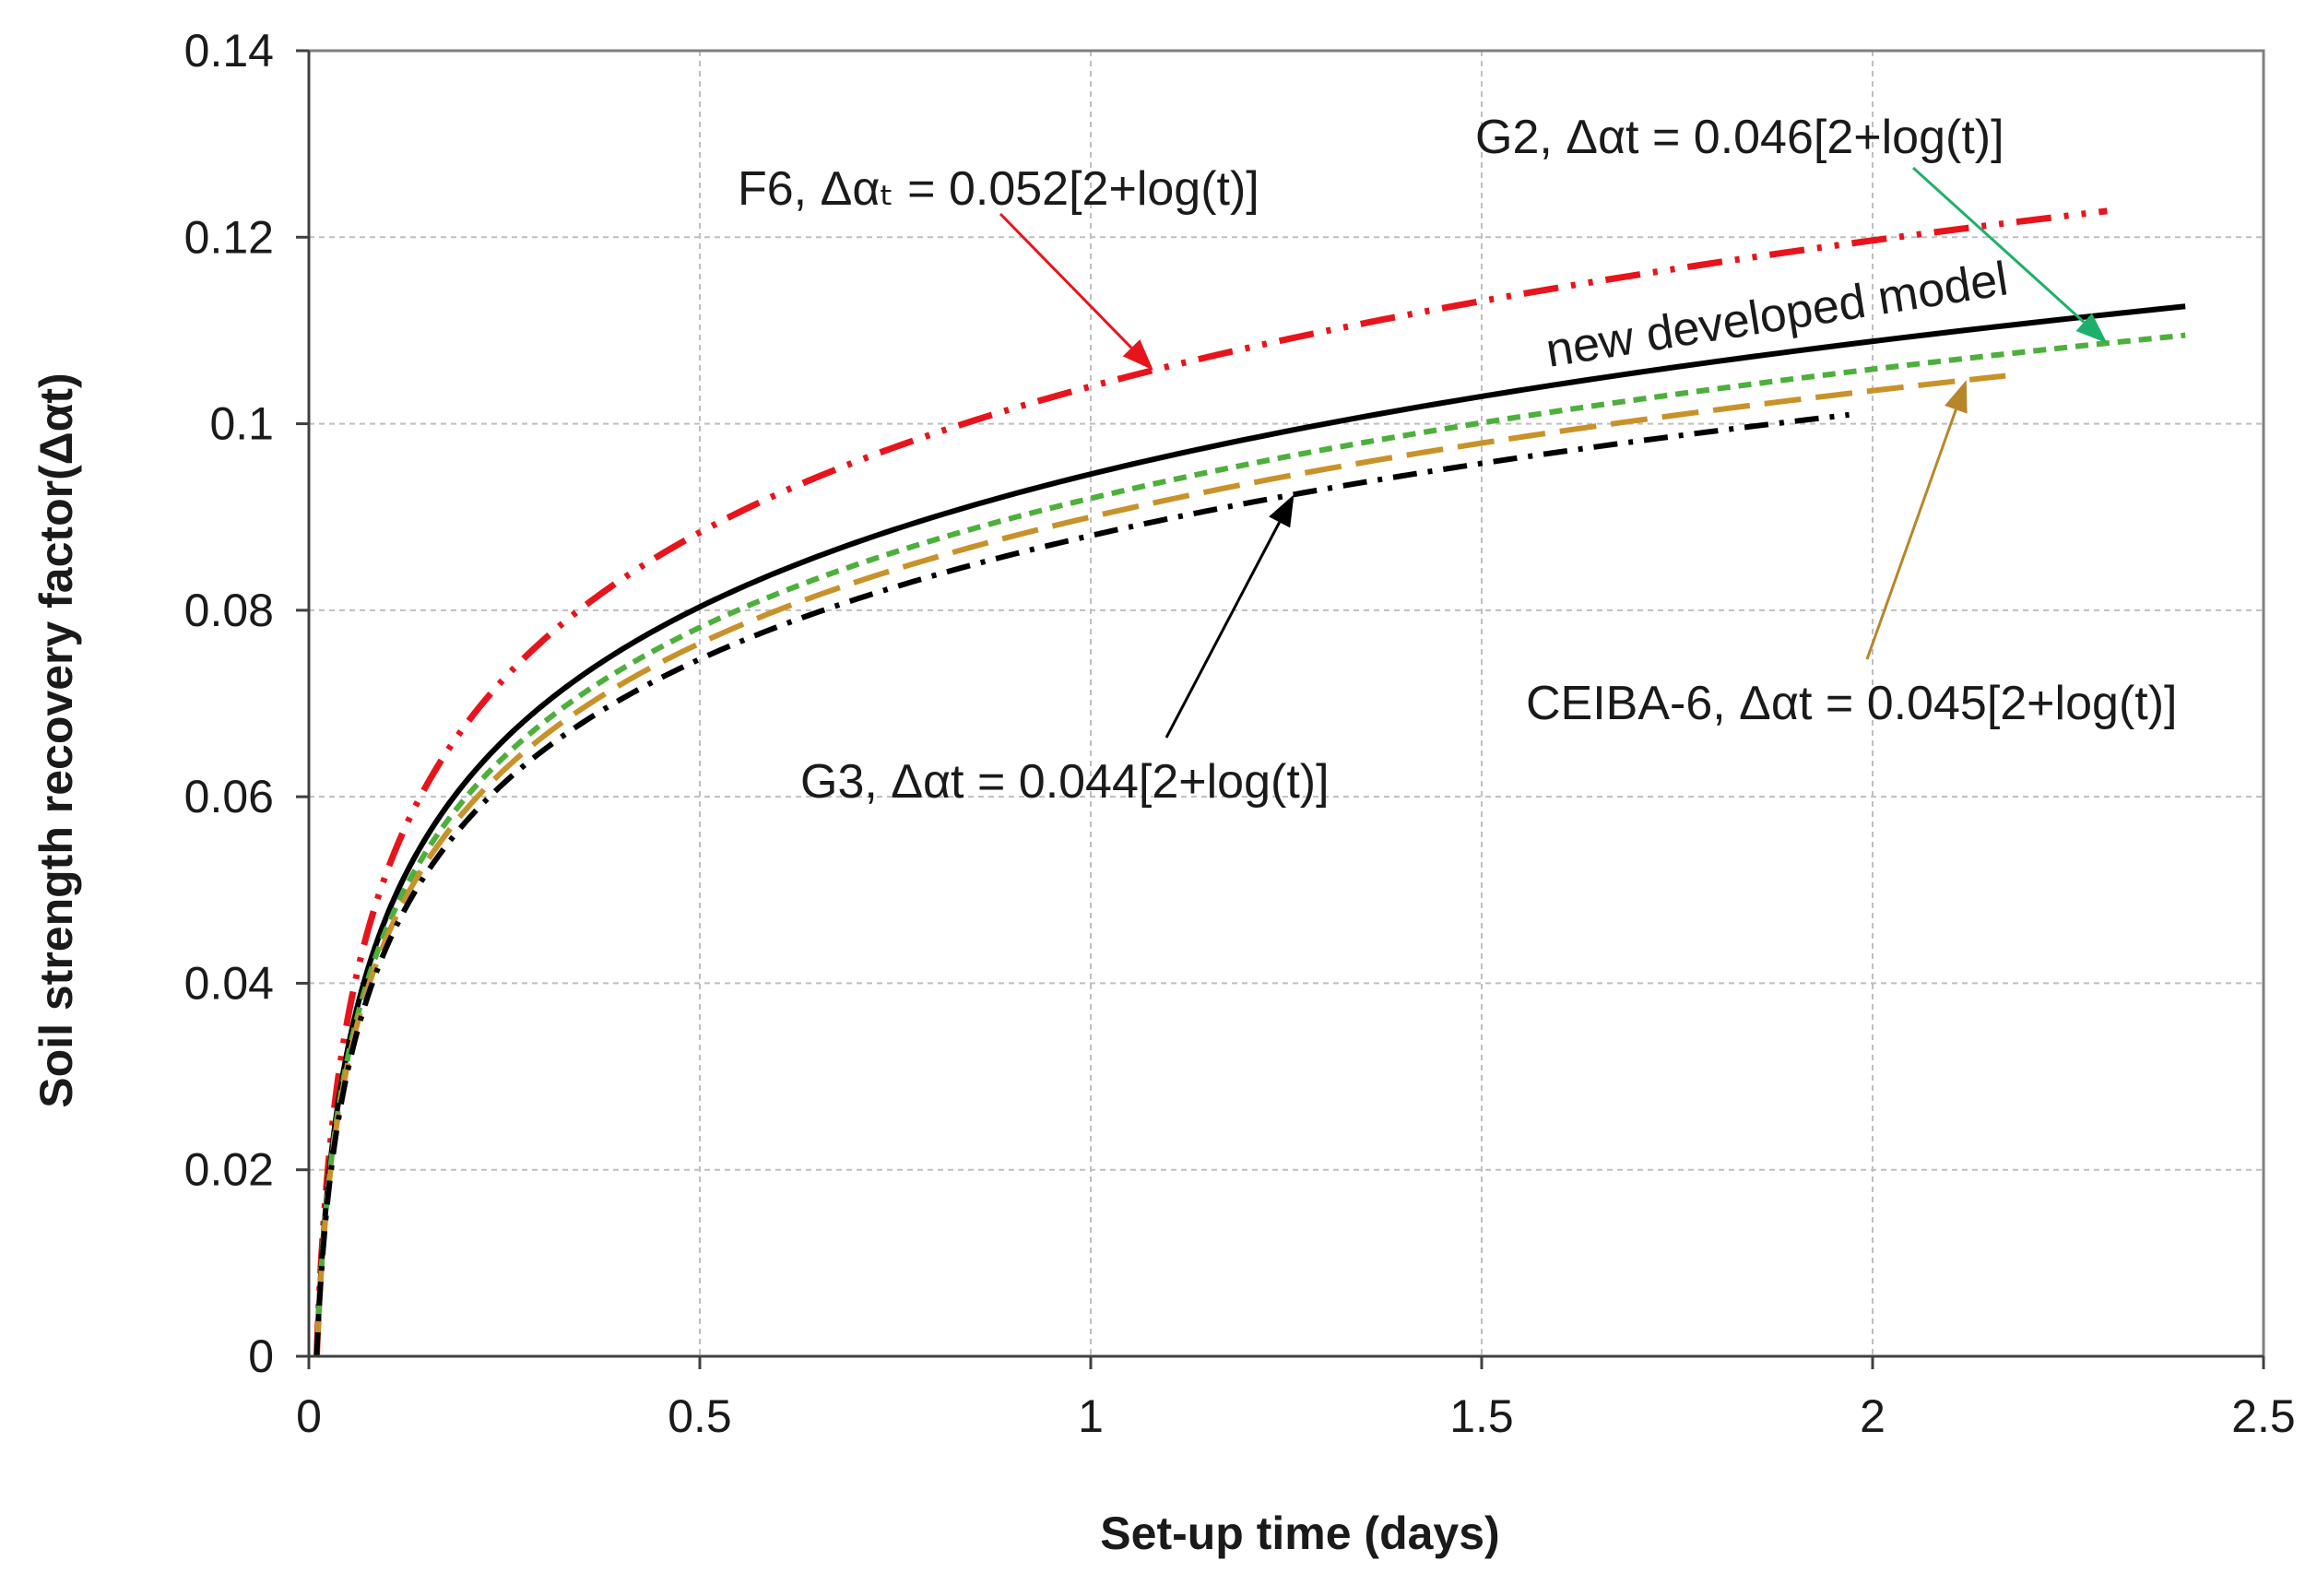 Image resolution: width=2317 pixels, height=1596 pixels. Describe the element at coordinates (1066, 280) in the screenshot. I see `arrow-f6` at that location.